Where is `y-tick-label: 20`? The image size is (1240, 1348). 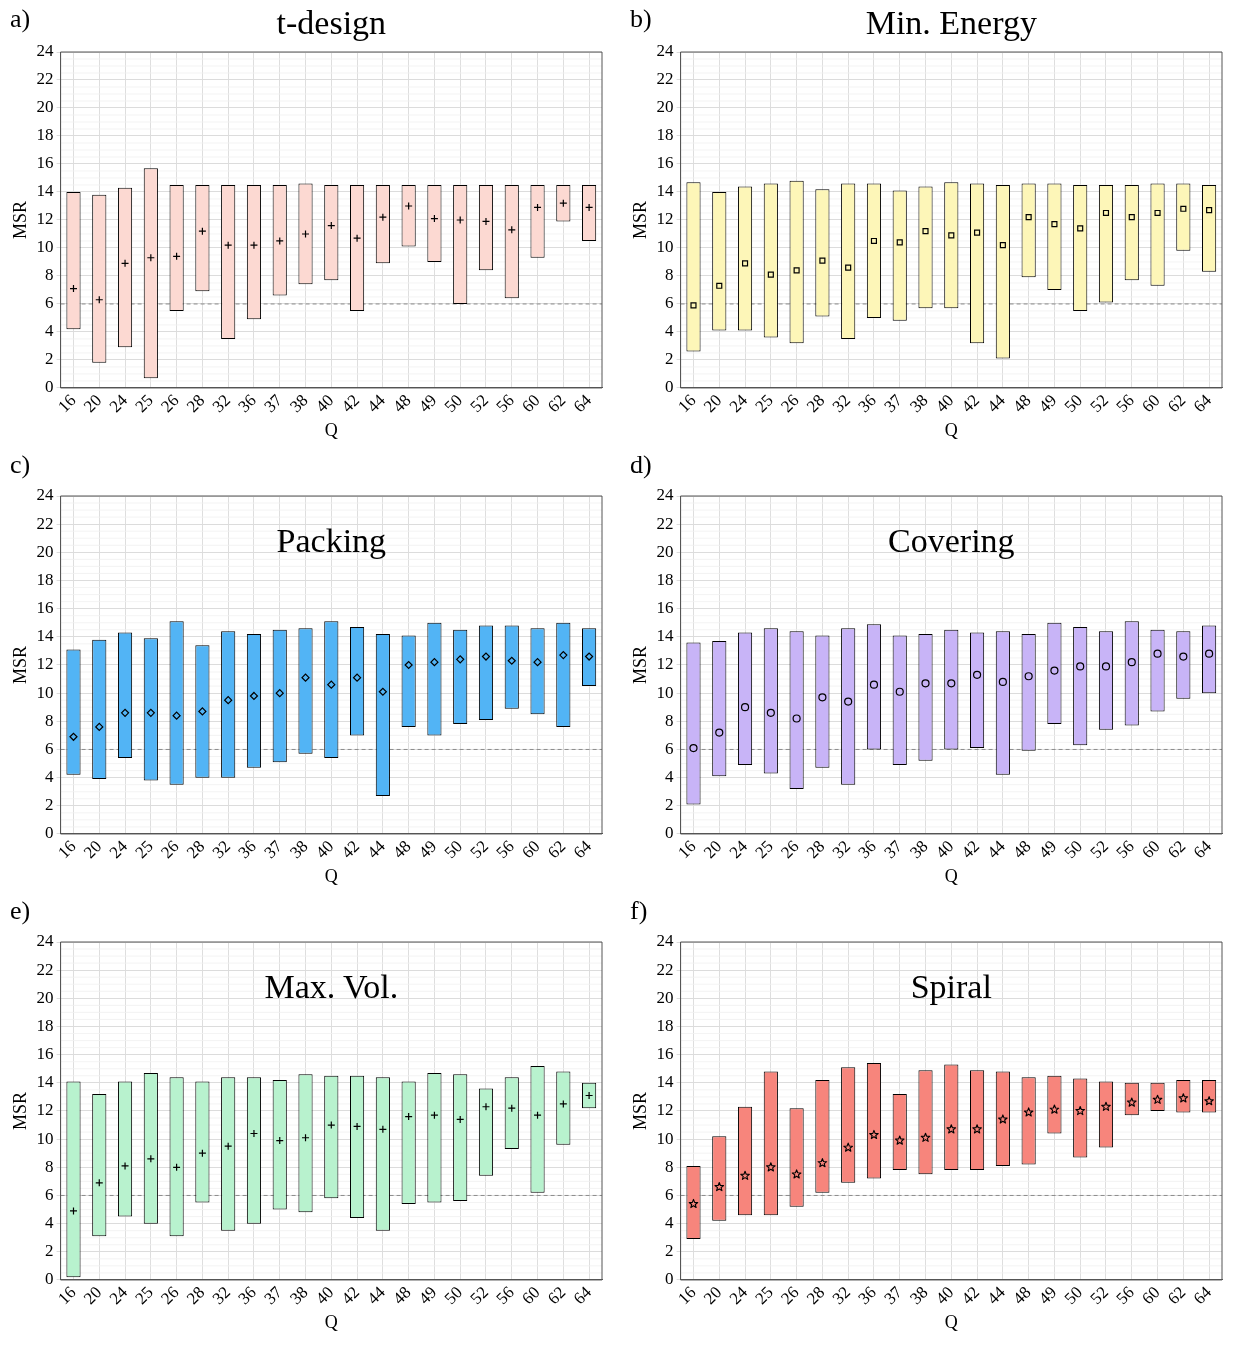 y-tick-label: 20 is located at coordinates (665, 551).